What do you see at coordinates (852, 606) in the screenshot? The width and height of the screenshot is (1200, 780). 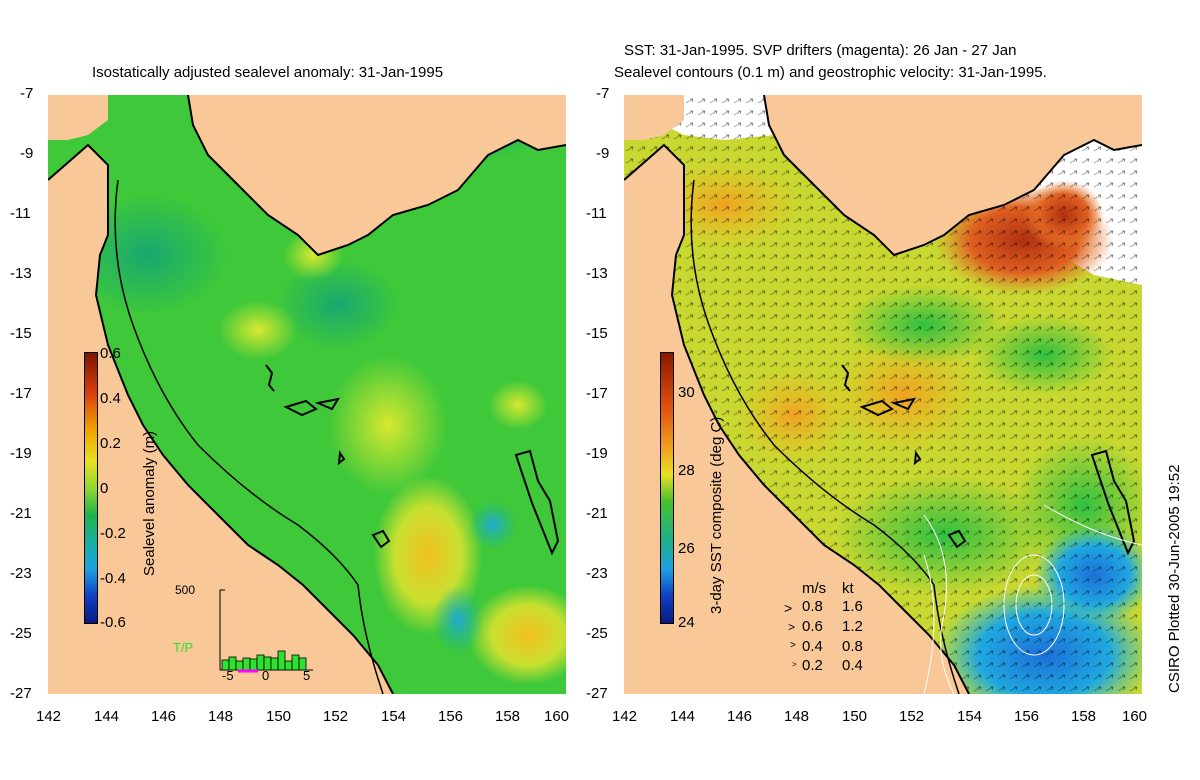 I see `velocity-legend-kt: 1.6` at bounding box center [852, 606].